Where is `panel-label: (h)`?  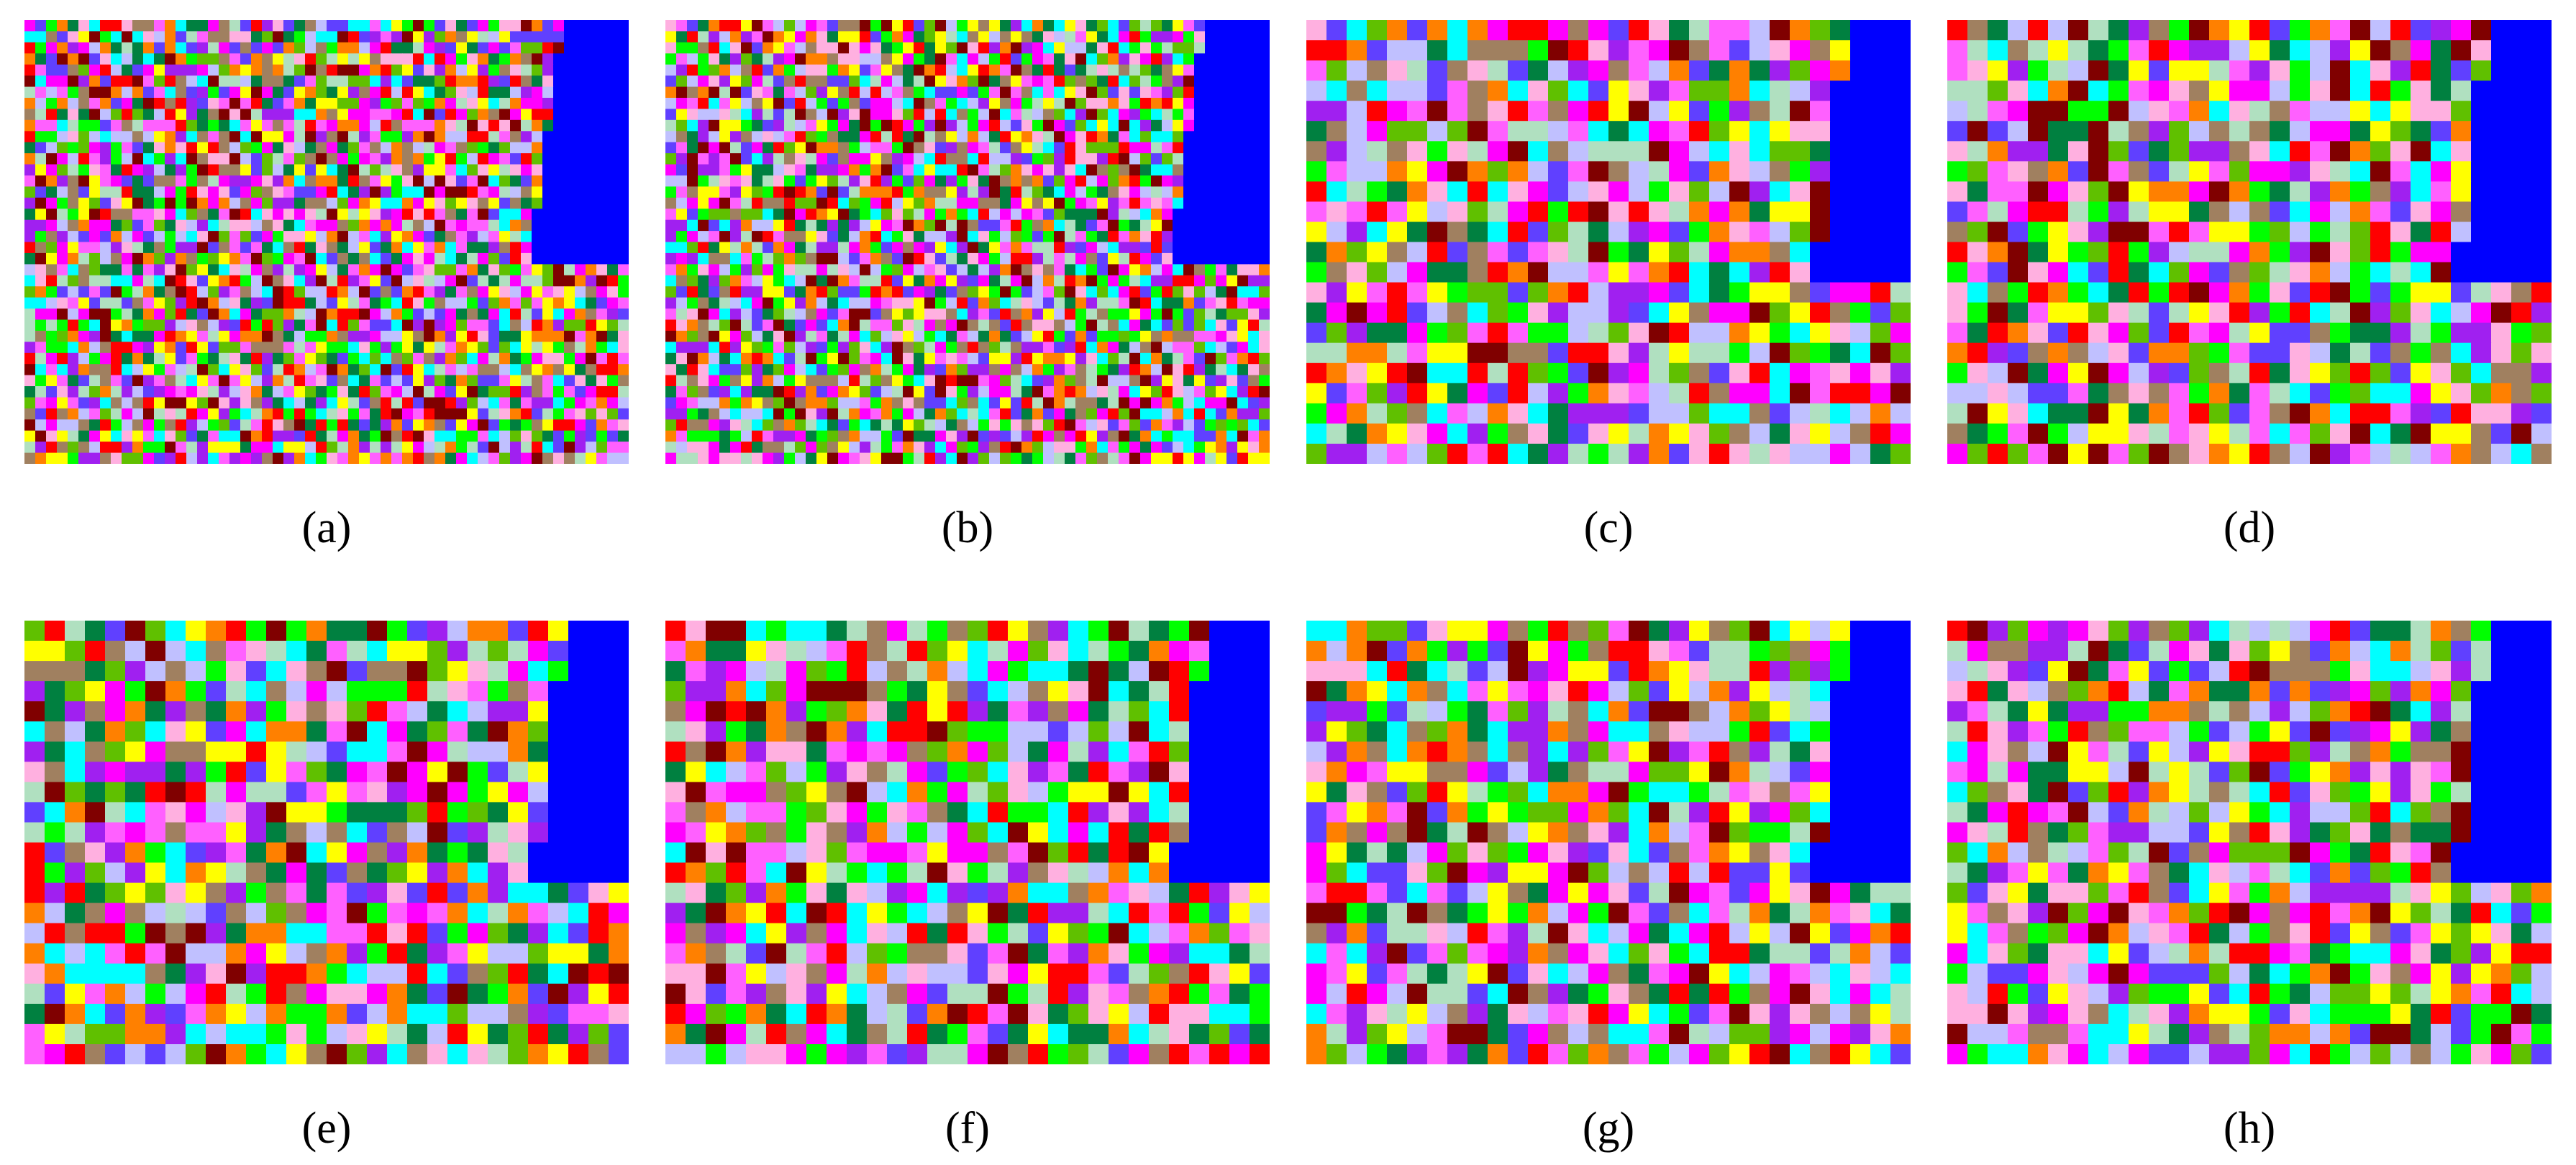
panel-label: (h) is located at coordinates (2249, 1128).